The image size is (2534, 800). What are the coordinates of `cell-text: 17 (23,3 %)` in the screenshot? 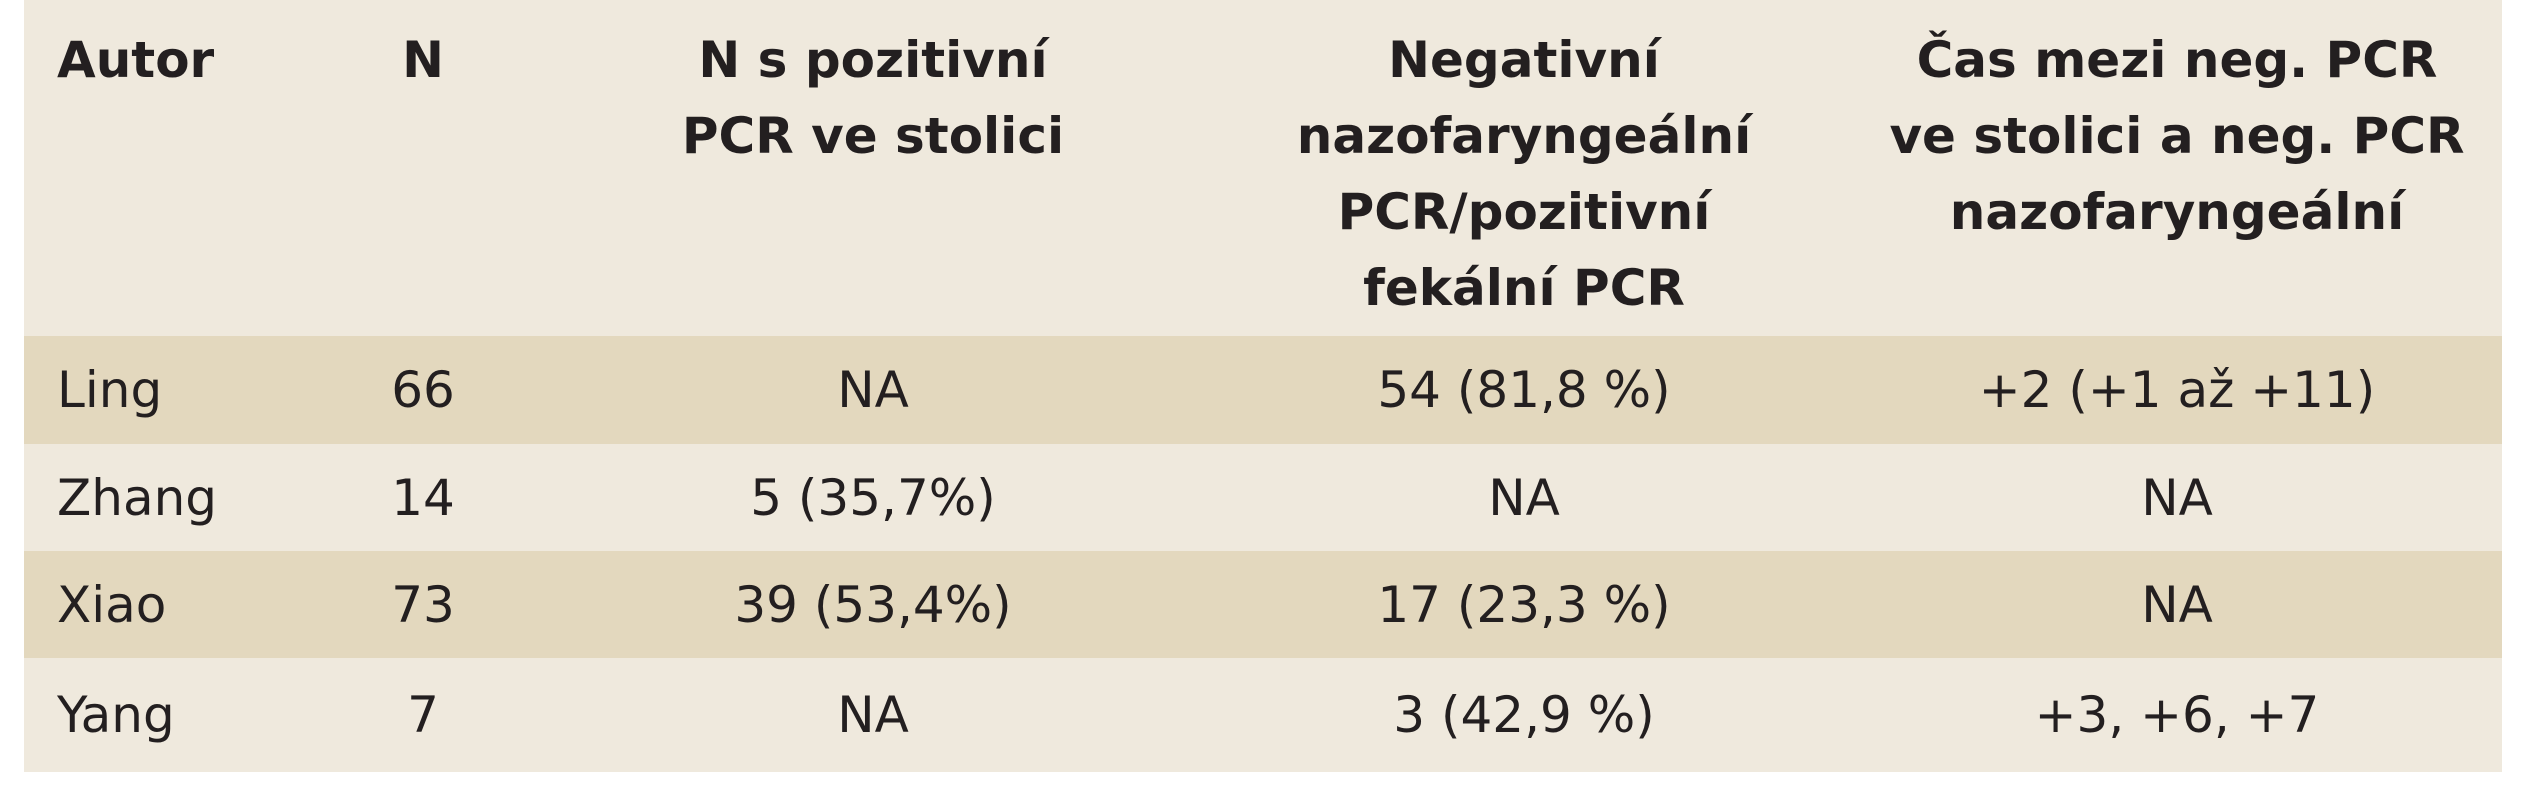 It's located at (1524, 604).